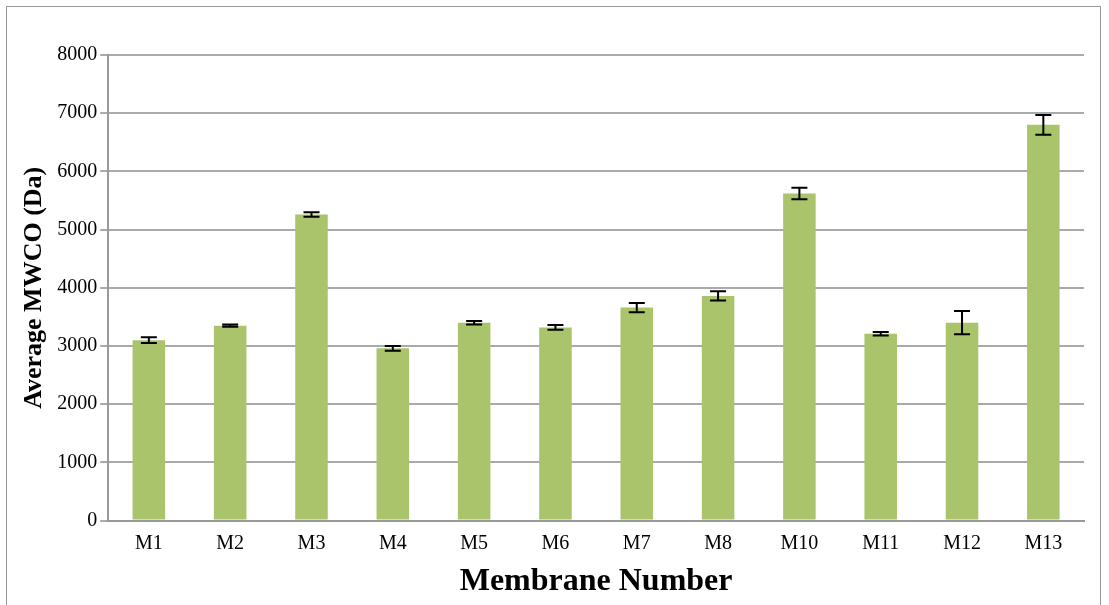 This screenshot has width=1109, height=605. Describe the element at coordinates (474, 541) in the screenshot. I see `x-tick-label: M5` at that location.